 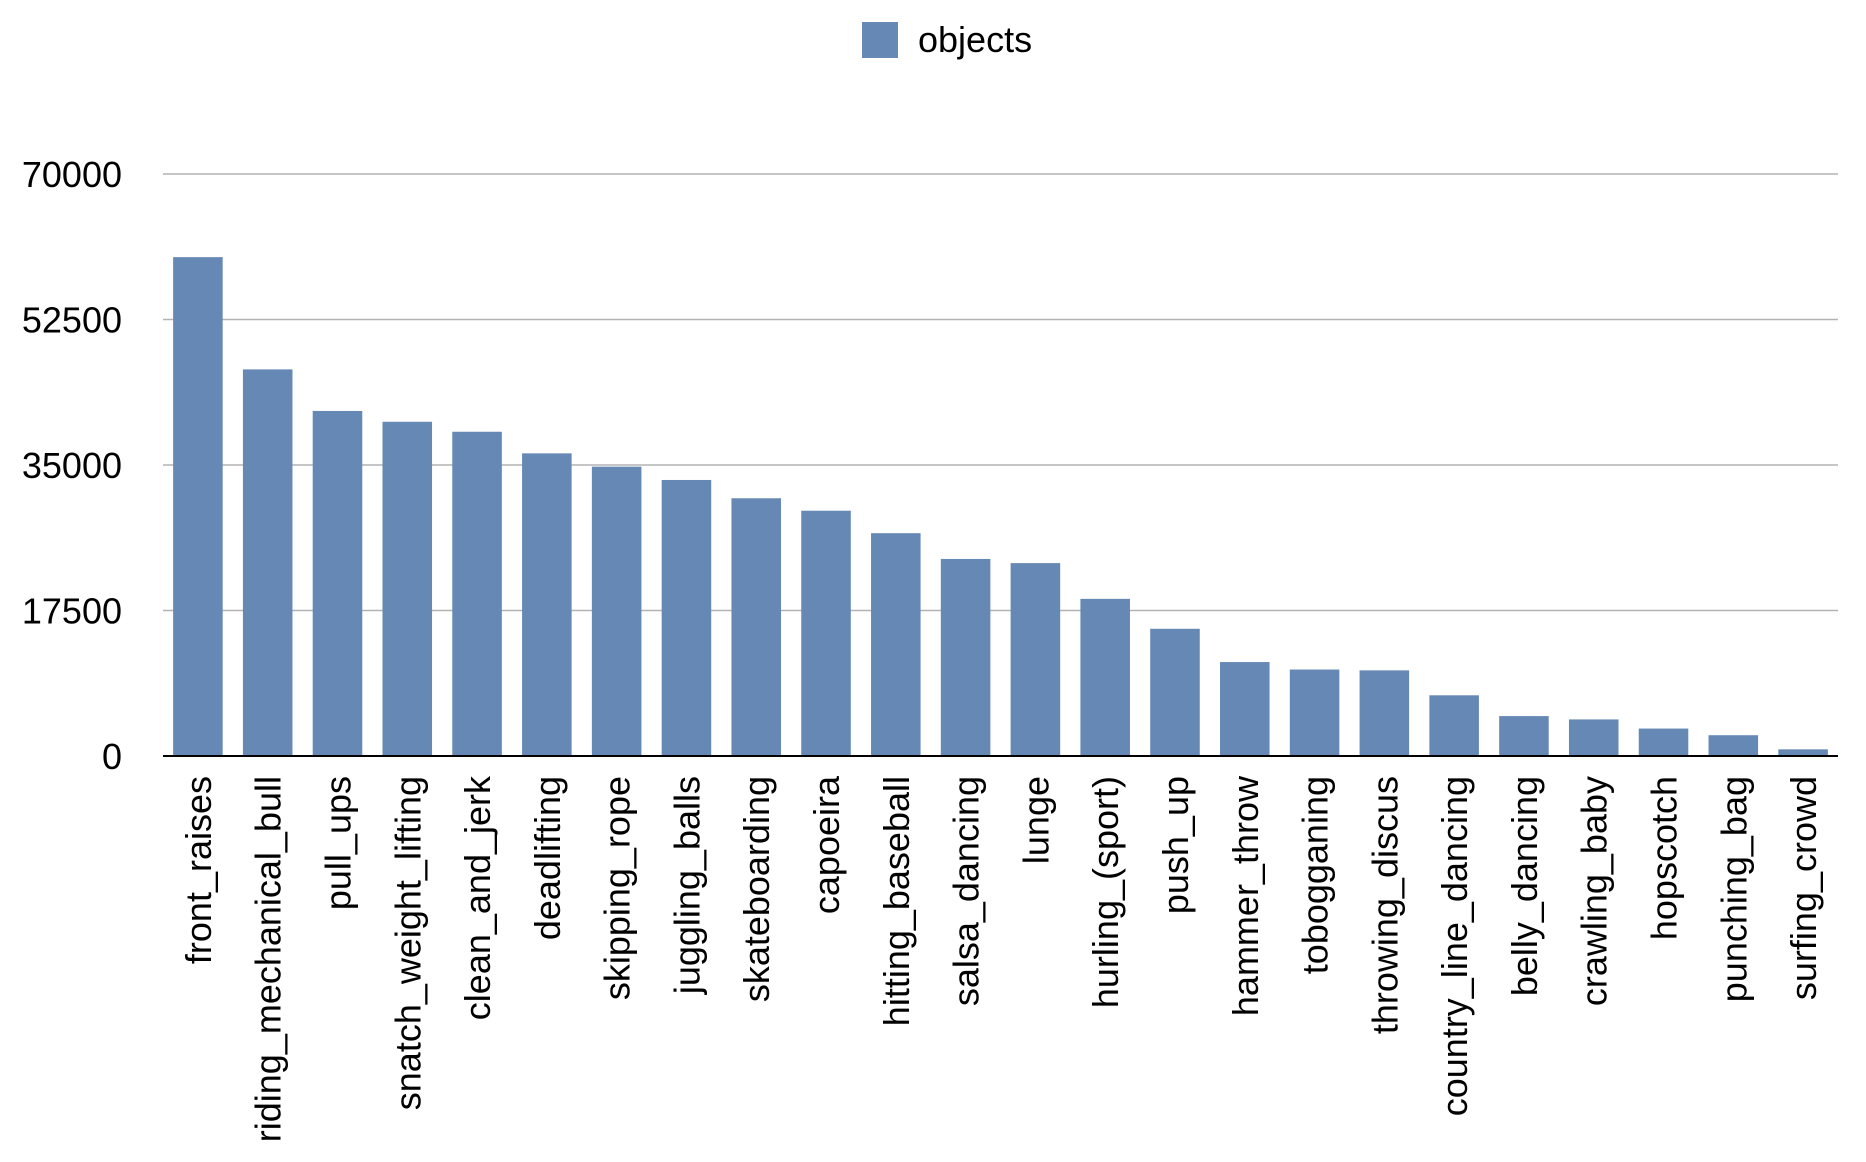 I want to click on legend: objects, so click(x=947, y=39).